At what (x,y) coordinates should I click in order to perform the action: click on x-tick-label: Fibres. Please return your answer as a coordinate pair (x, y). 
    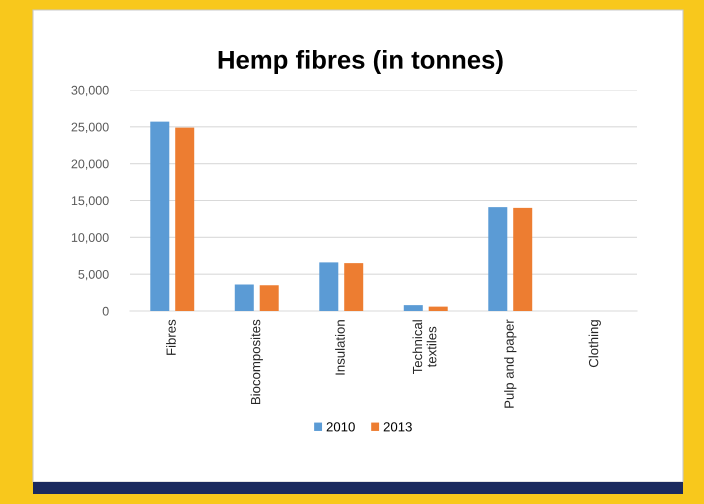
    Looking at the image, I should click on (171, 337).